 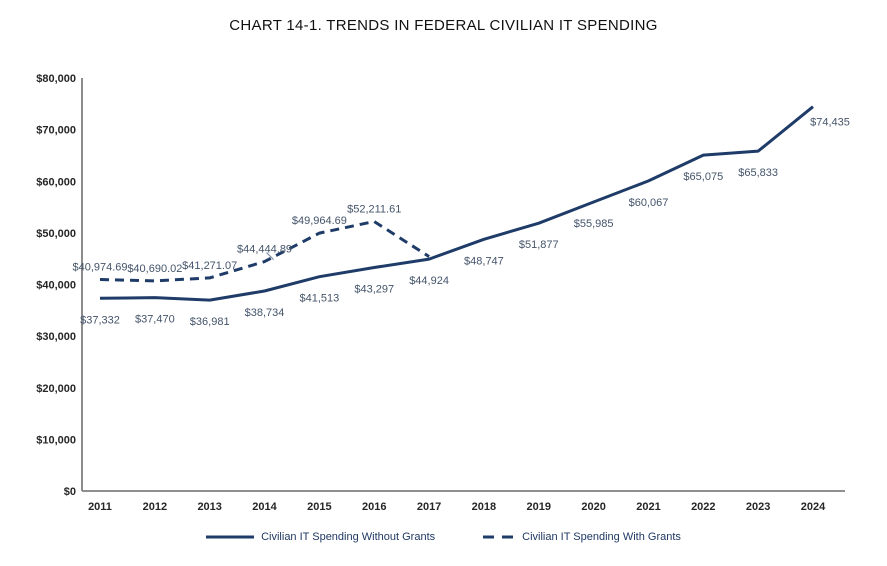 I want to click on x-tick-label: 2022, so click(x=703, y=507).